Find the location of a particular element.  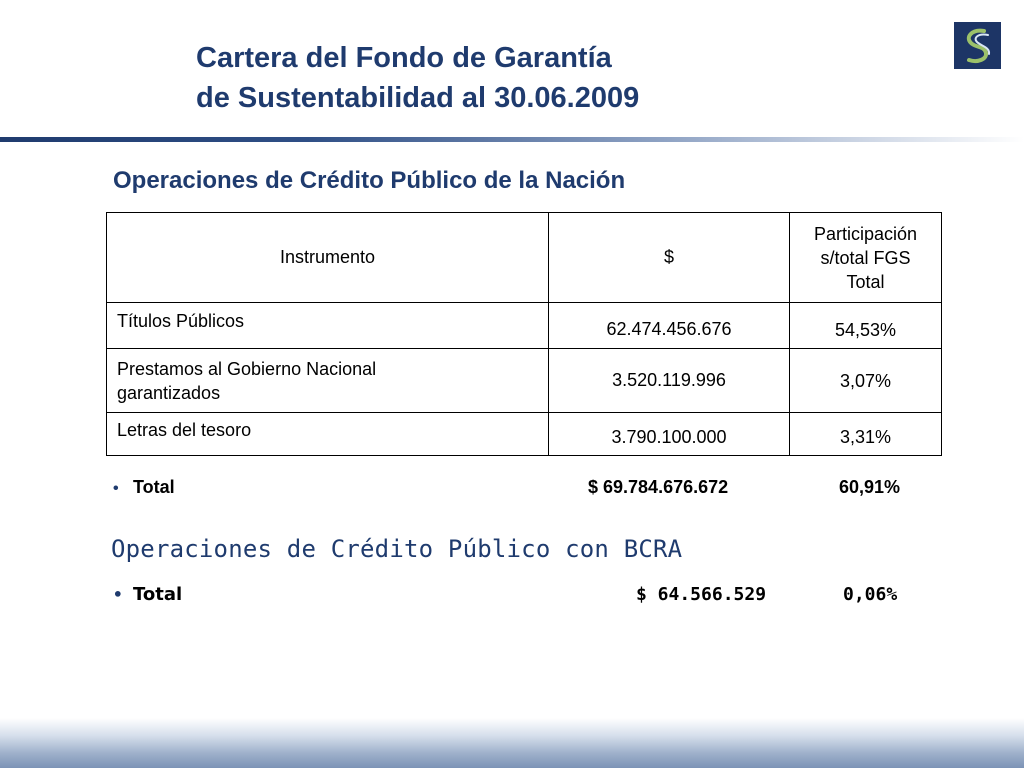

total-amount: $ 64.566.529 is located at coordinates (701, 594).